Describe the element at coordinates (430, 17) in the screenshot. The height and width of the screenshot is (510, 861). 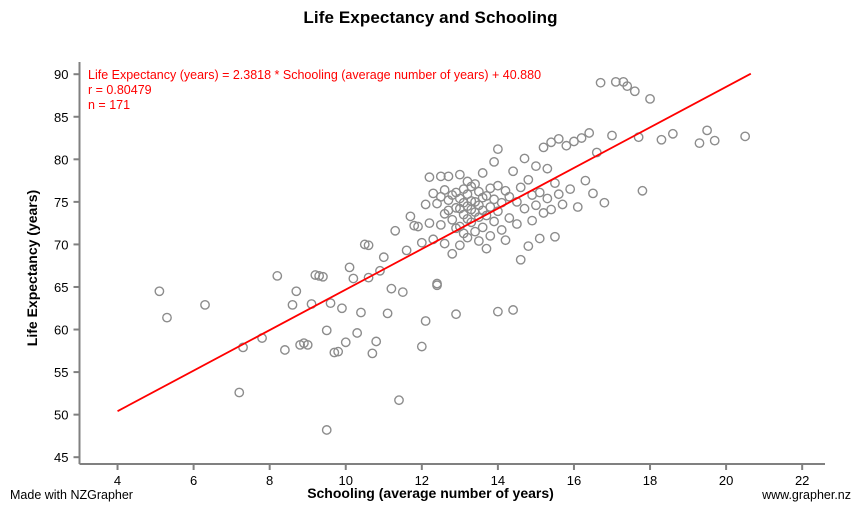
I see `chart-title: Life Expectancy and Schooling` at that location.